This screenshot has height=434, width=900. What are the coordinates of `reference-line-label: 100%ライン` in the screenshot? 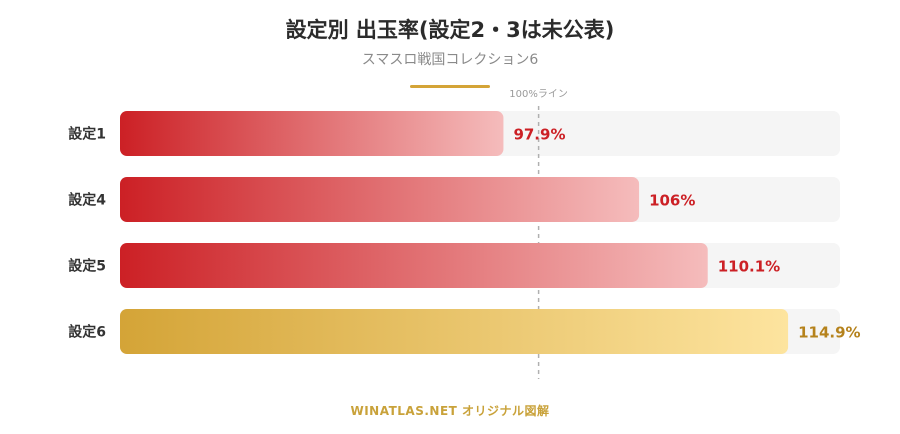 It's located at (538, 94).